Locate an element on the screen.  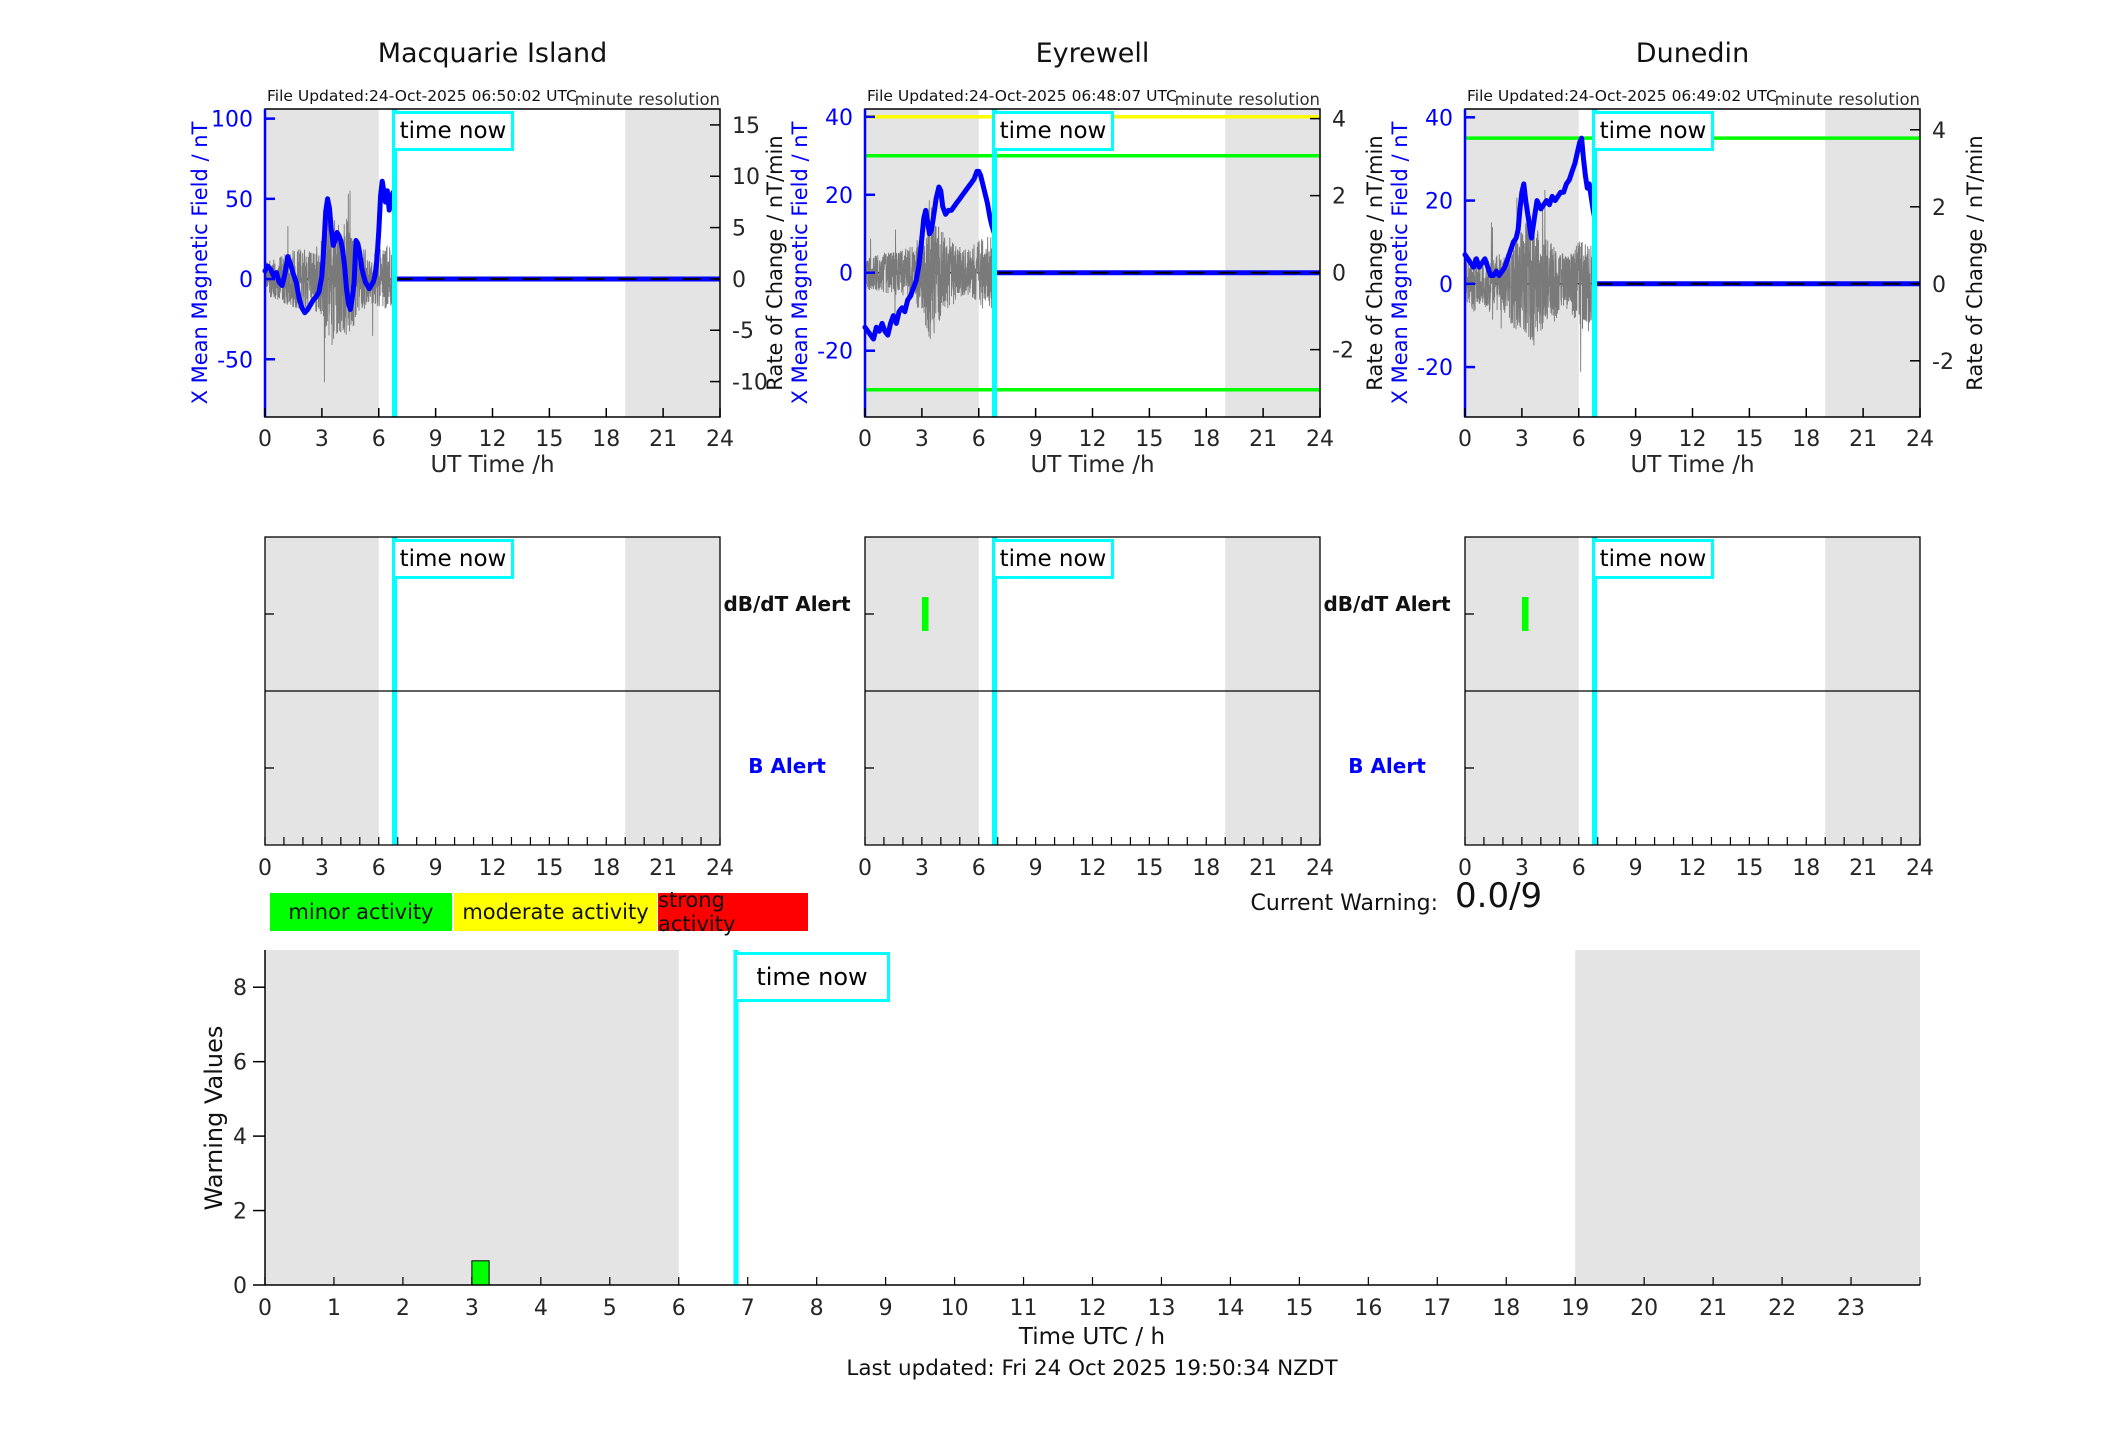
x-tick-label: 17 is located at coordinates (1437, 1308).